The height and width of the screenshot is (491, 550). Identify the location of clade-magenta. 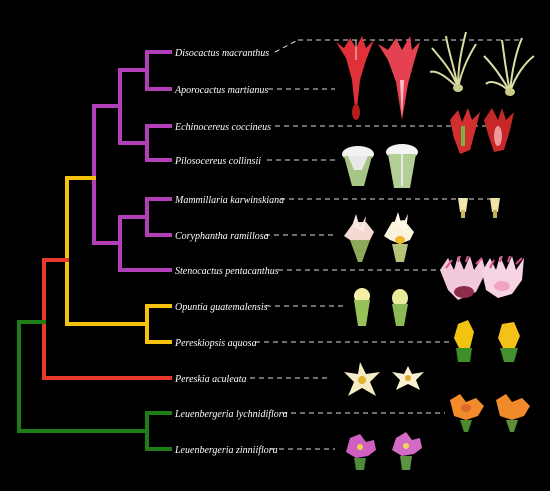
(132, 161).